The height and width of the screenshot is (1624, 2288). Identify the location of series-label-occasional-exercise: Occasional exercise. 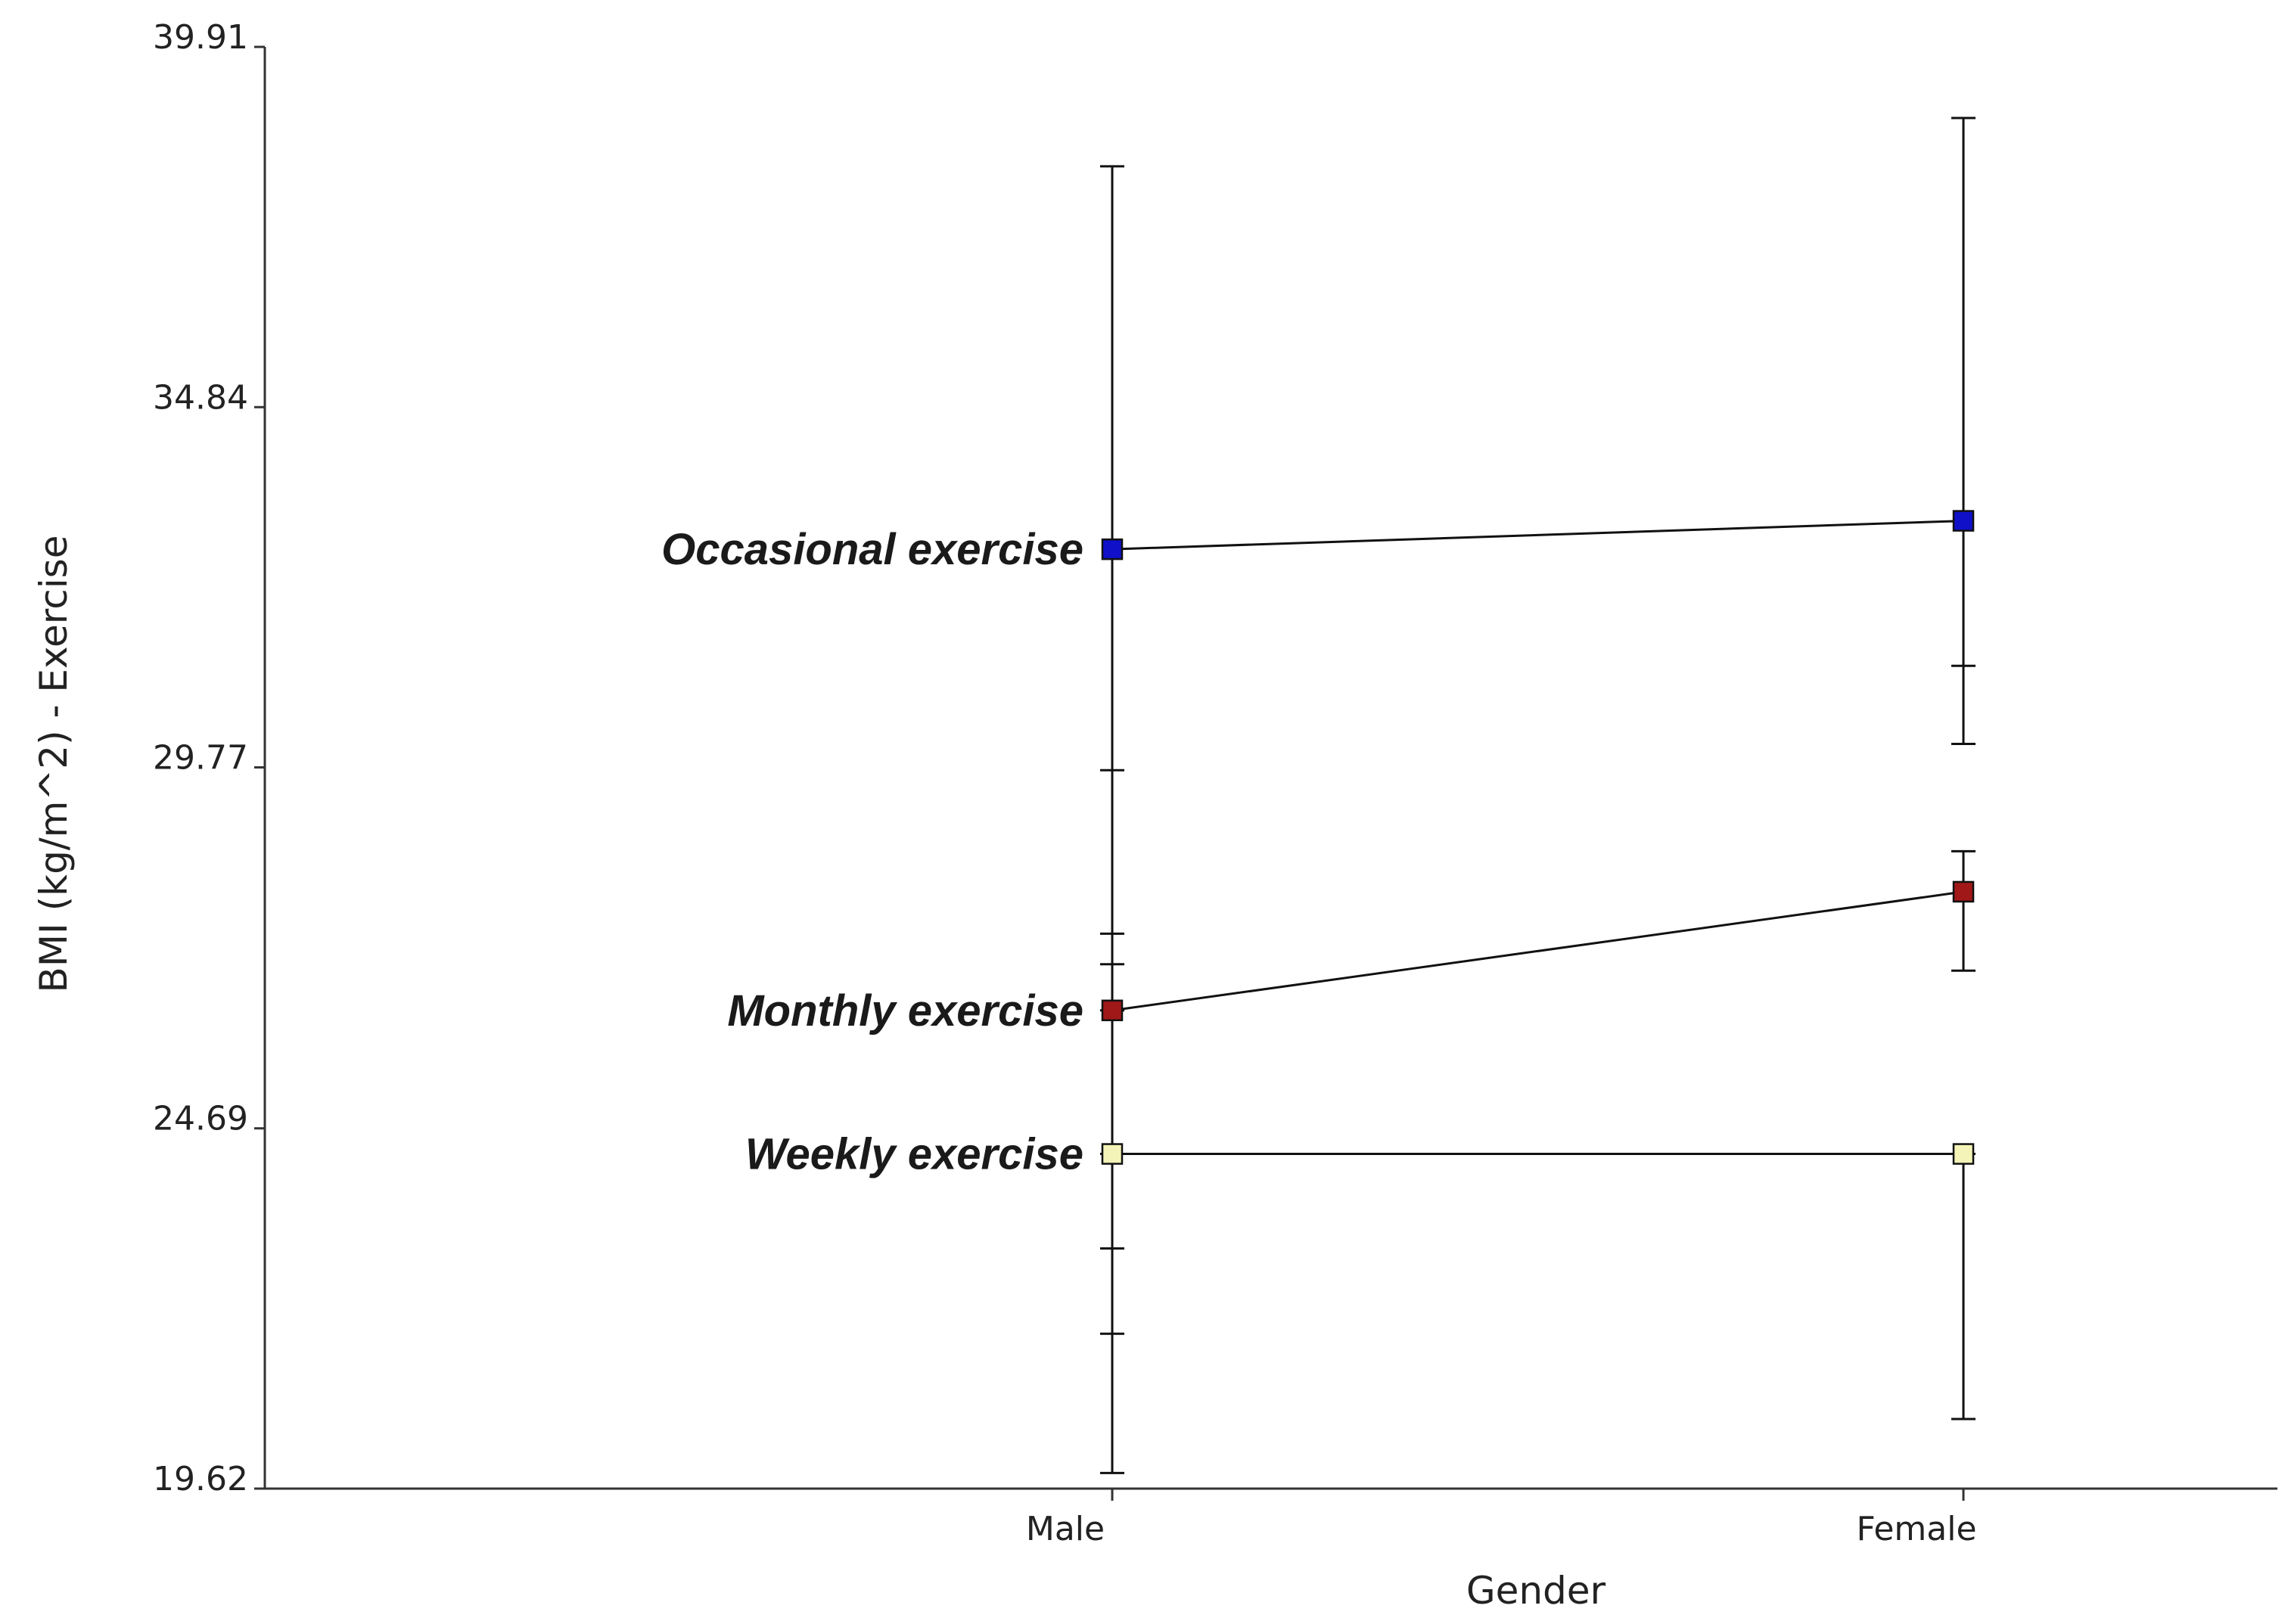
(872, 549).